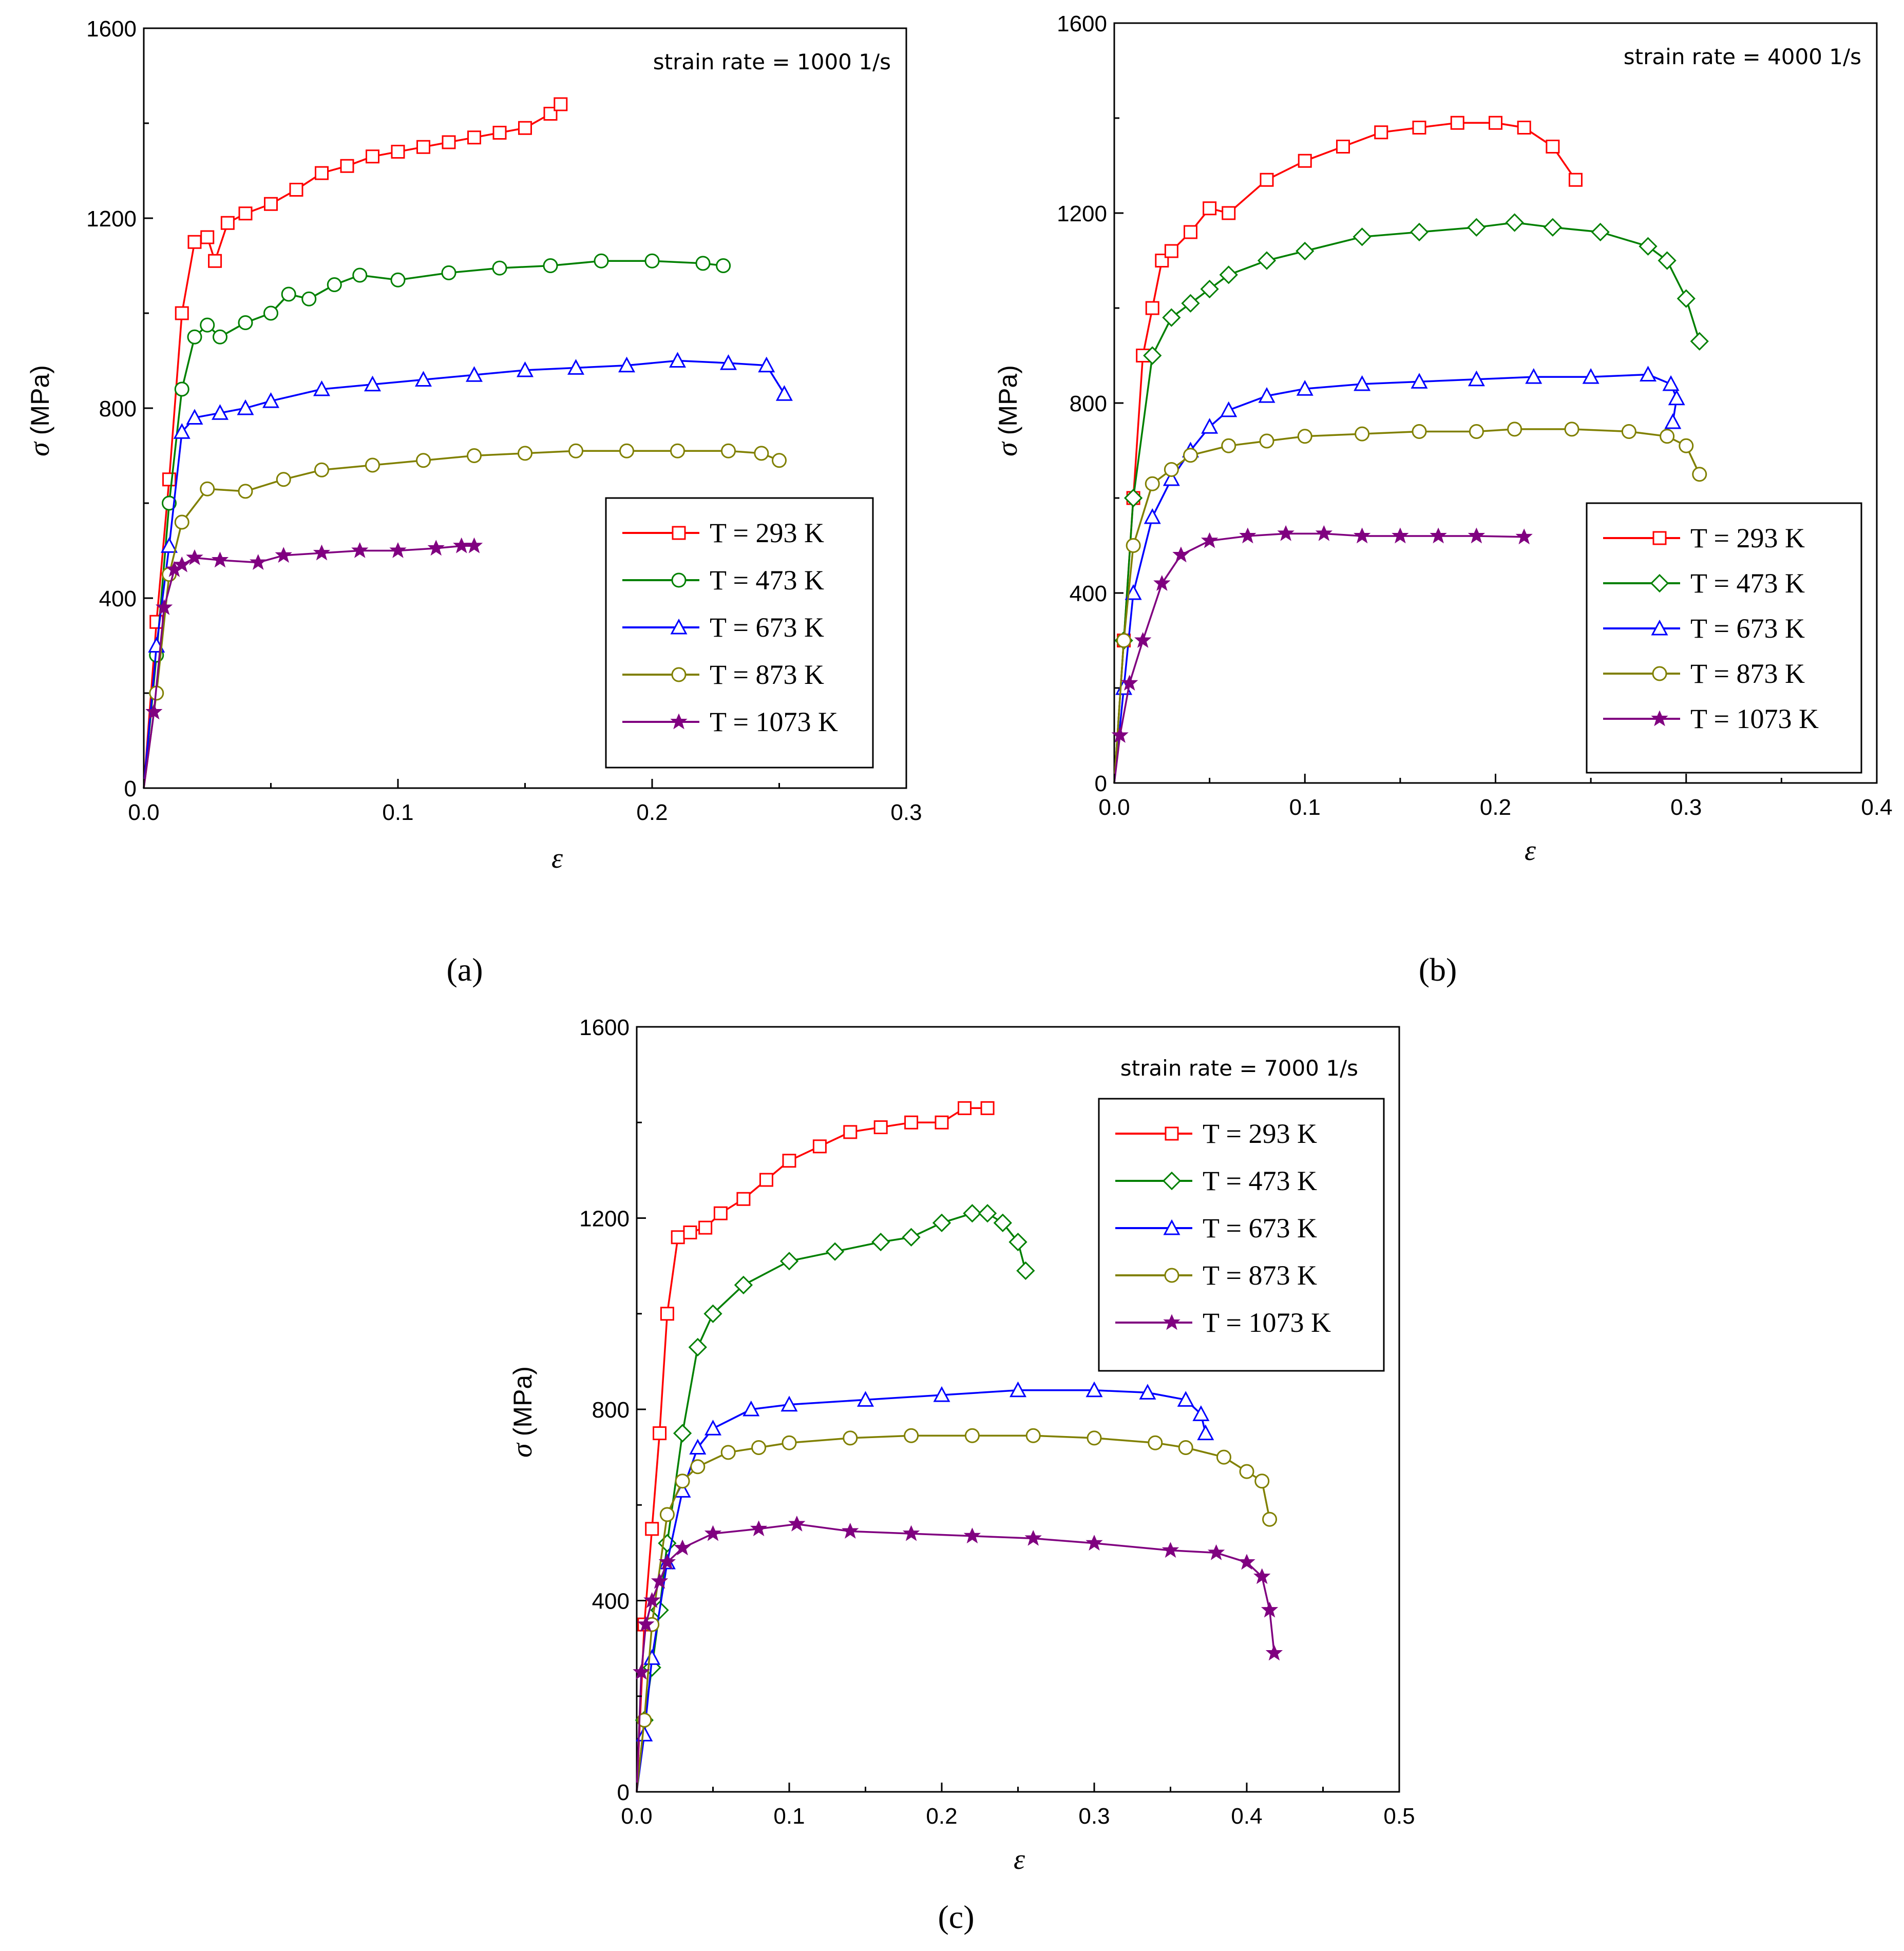 The height and width of the screenshot is (1951, 1904). I want to click on x-tick-label: 0.2, so click(652, 812).